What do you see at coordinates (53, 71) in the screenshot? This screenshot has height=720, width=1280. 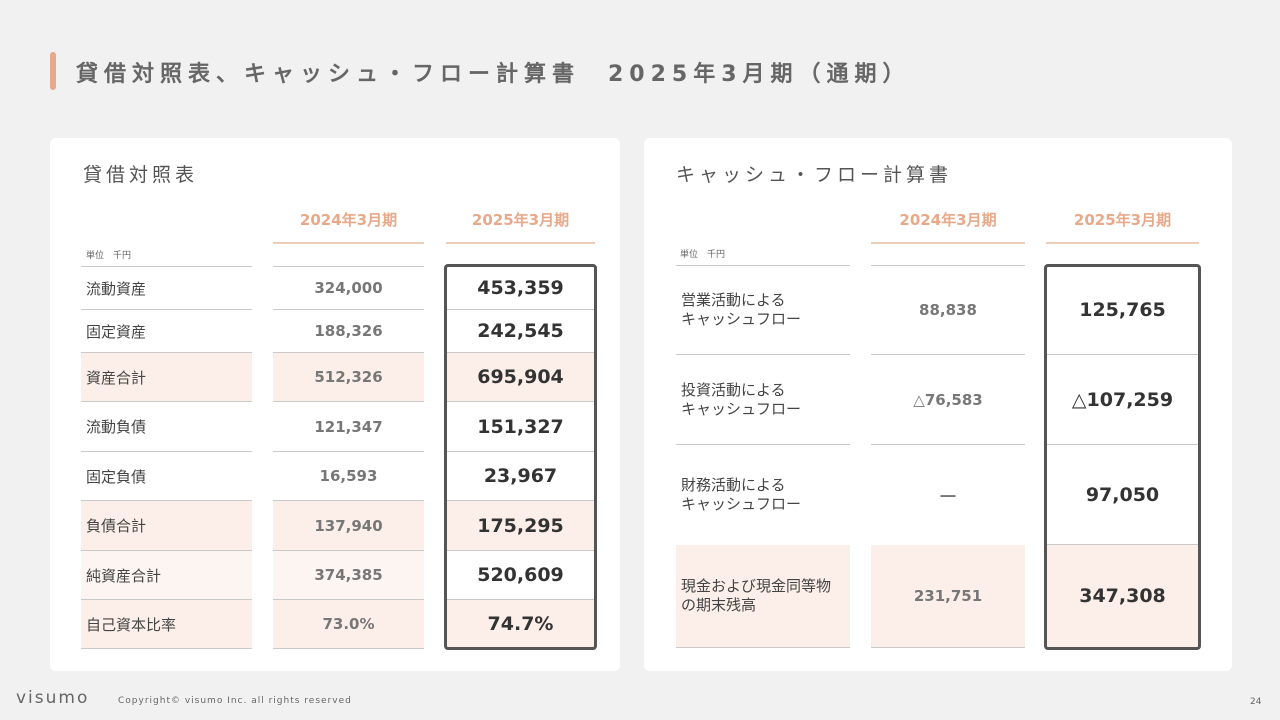 I see `title-accent-bar` at bounding box center [53, 71].